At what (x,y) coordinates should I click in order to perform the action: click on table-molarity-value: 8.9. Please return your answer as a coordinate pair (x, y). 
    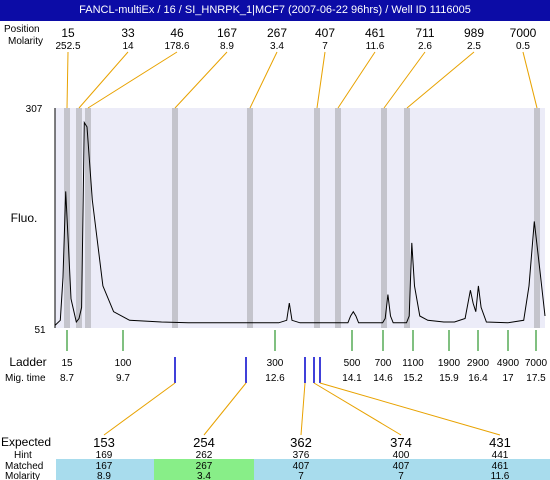
    Looking at the image, I should click on (104, 475).